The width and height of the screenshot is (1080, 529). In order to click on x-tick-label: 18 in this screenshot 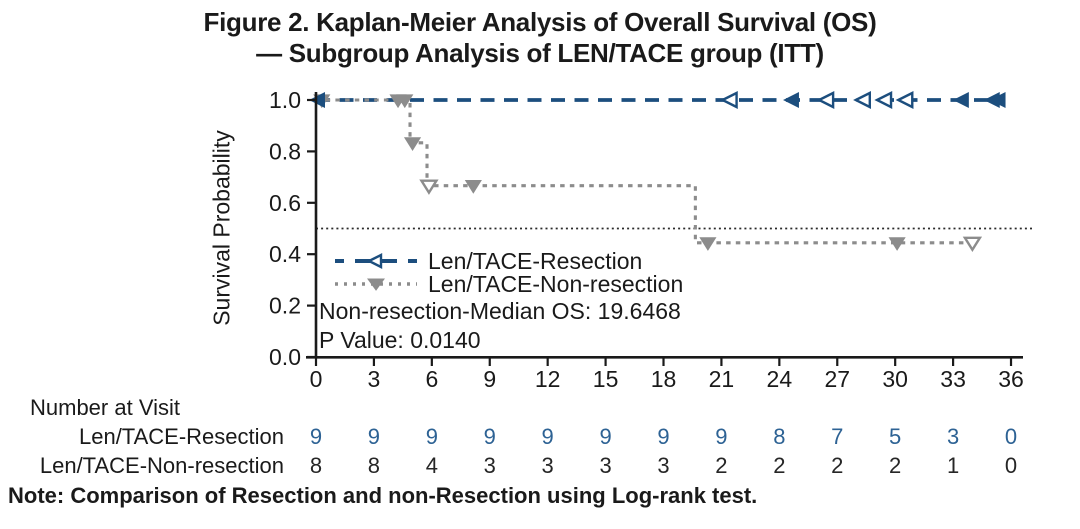, I will do `click(664, 379)`.